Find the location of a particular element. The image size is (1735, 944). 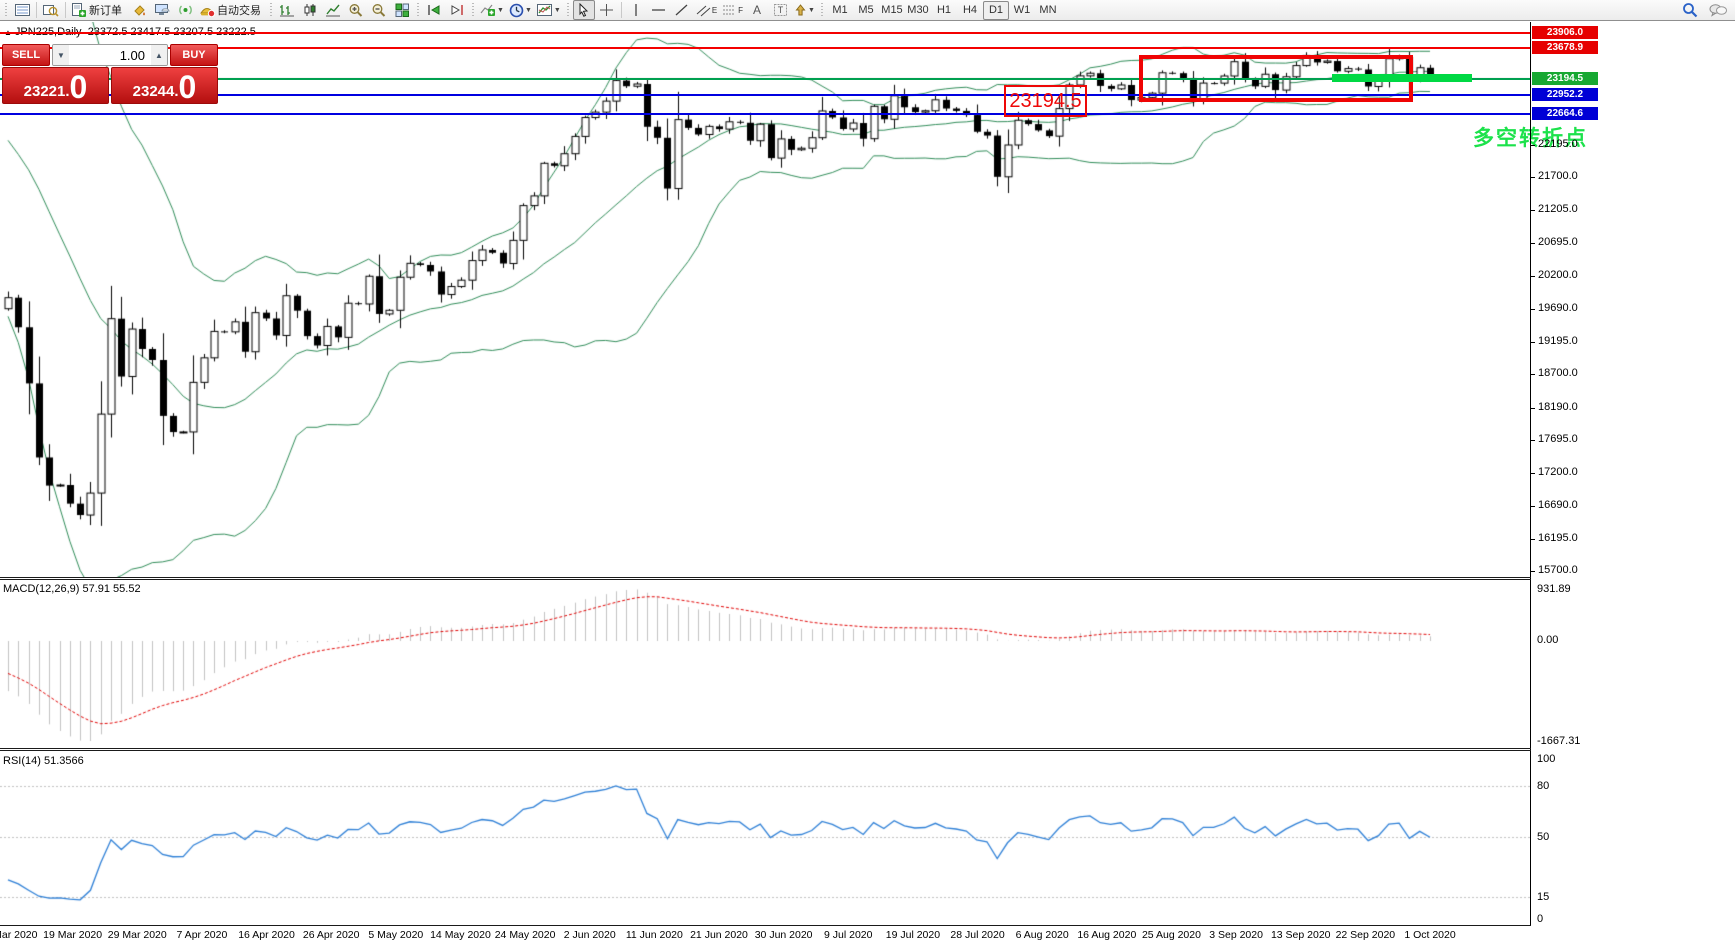

indicators-button: ▼ is located at coordinates (492, 10).